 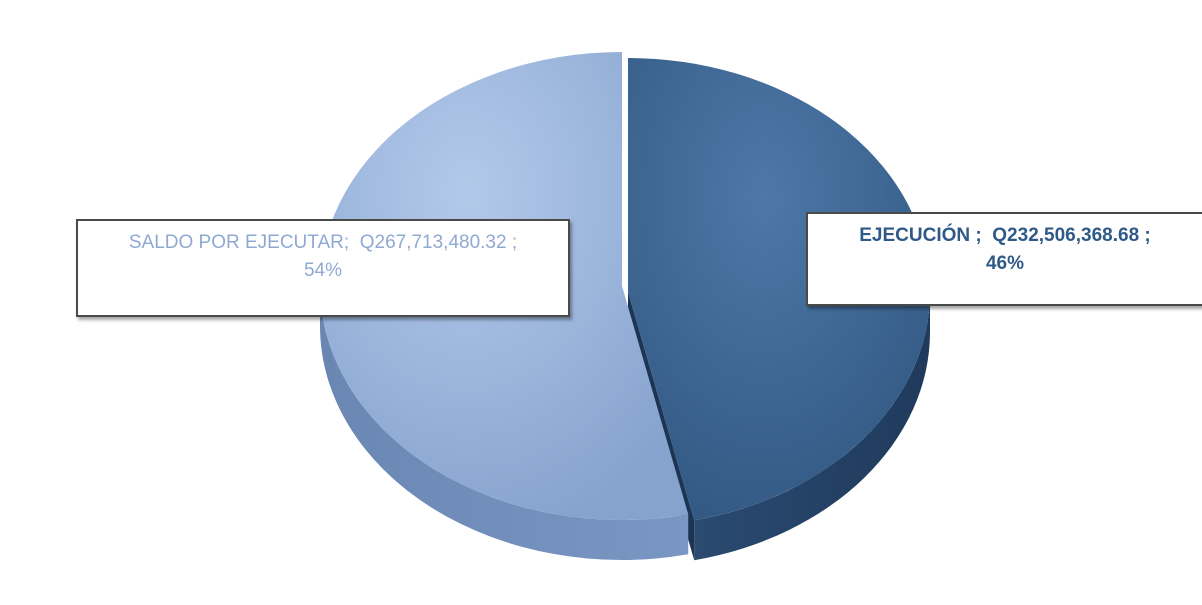 I want to click on data-label-ejecucion: EJECUCIÓN ; Q232,506,368.68 ; 46%, so click(x=1004, y=259).